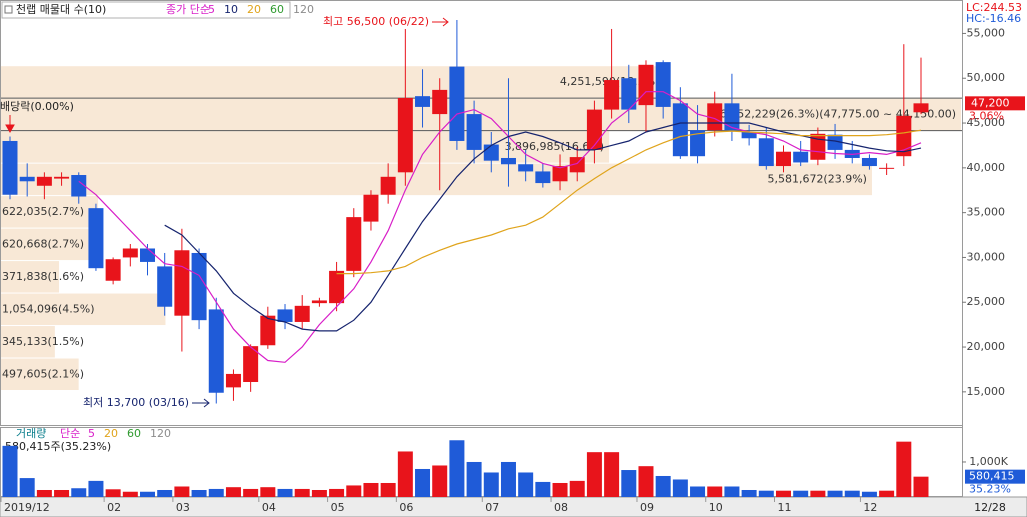 This screenshot has height=517, width=1027. Describe the element at coordinates (376, 21) in the screenshot. I see `high-annotation: 최고 56,500 (06/22)` at that location.